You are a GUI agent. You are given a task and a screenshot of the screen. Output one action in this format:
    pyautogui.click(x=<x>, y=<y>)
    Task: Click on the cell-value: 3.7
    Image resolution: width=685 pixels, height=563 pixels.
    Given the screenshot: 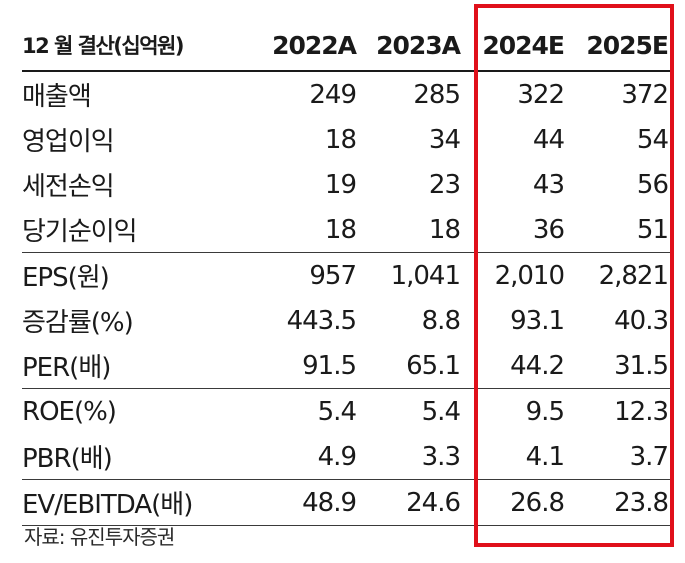 What is the action you would take?
    pyautogui.click(x=649, y=456)
    